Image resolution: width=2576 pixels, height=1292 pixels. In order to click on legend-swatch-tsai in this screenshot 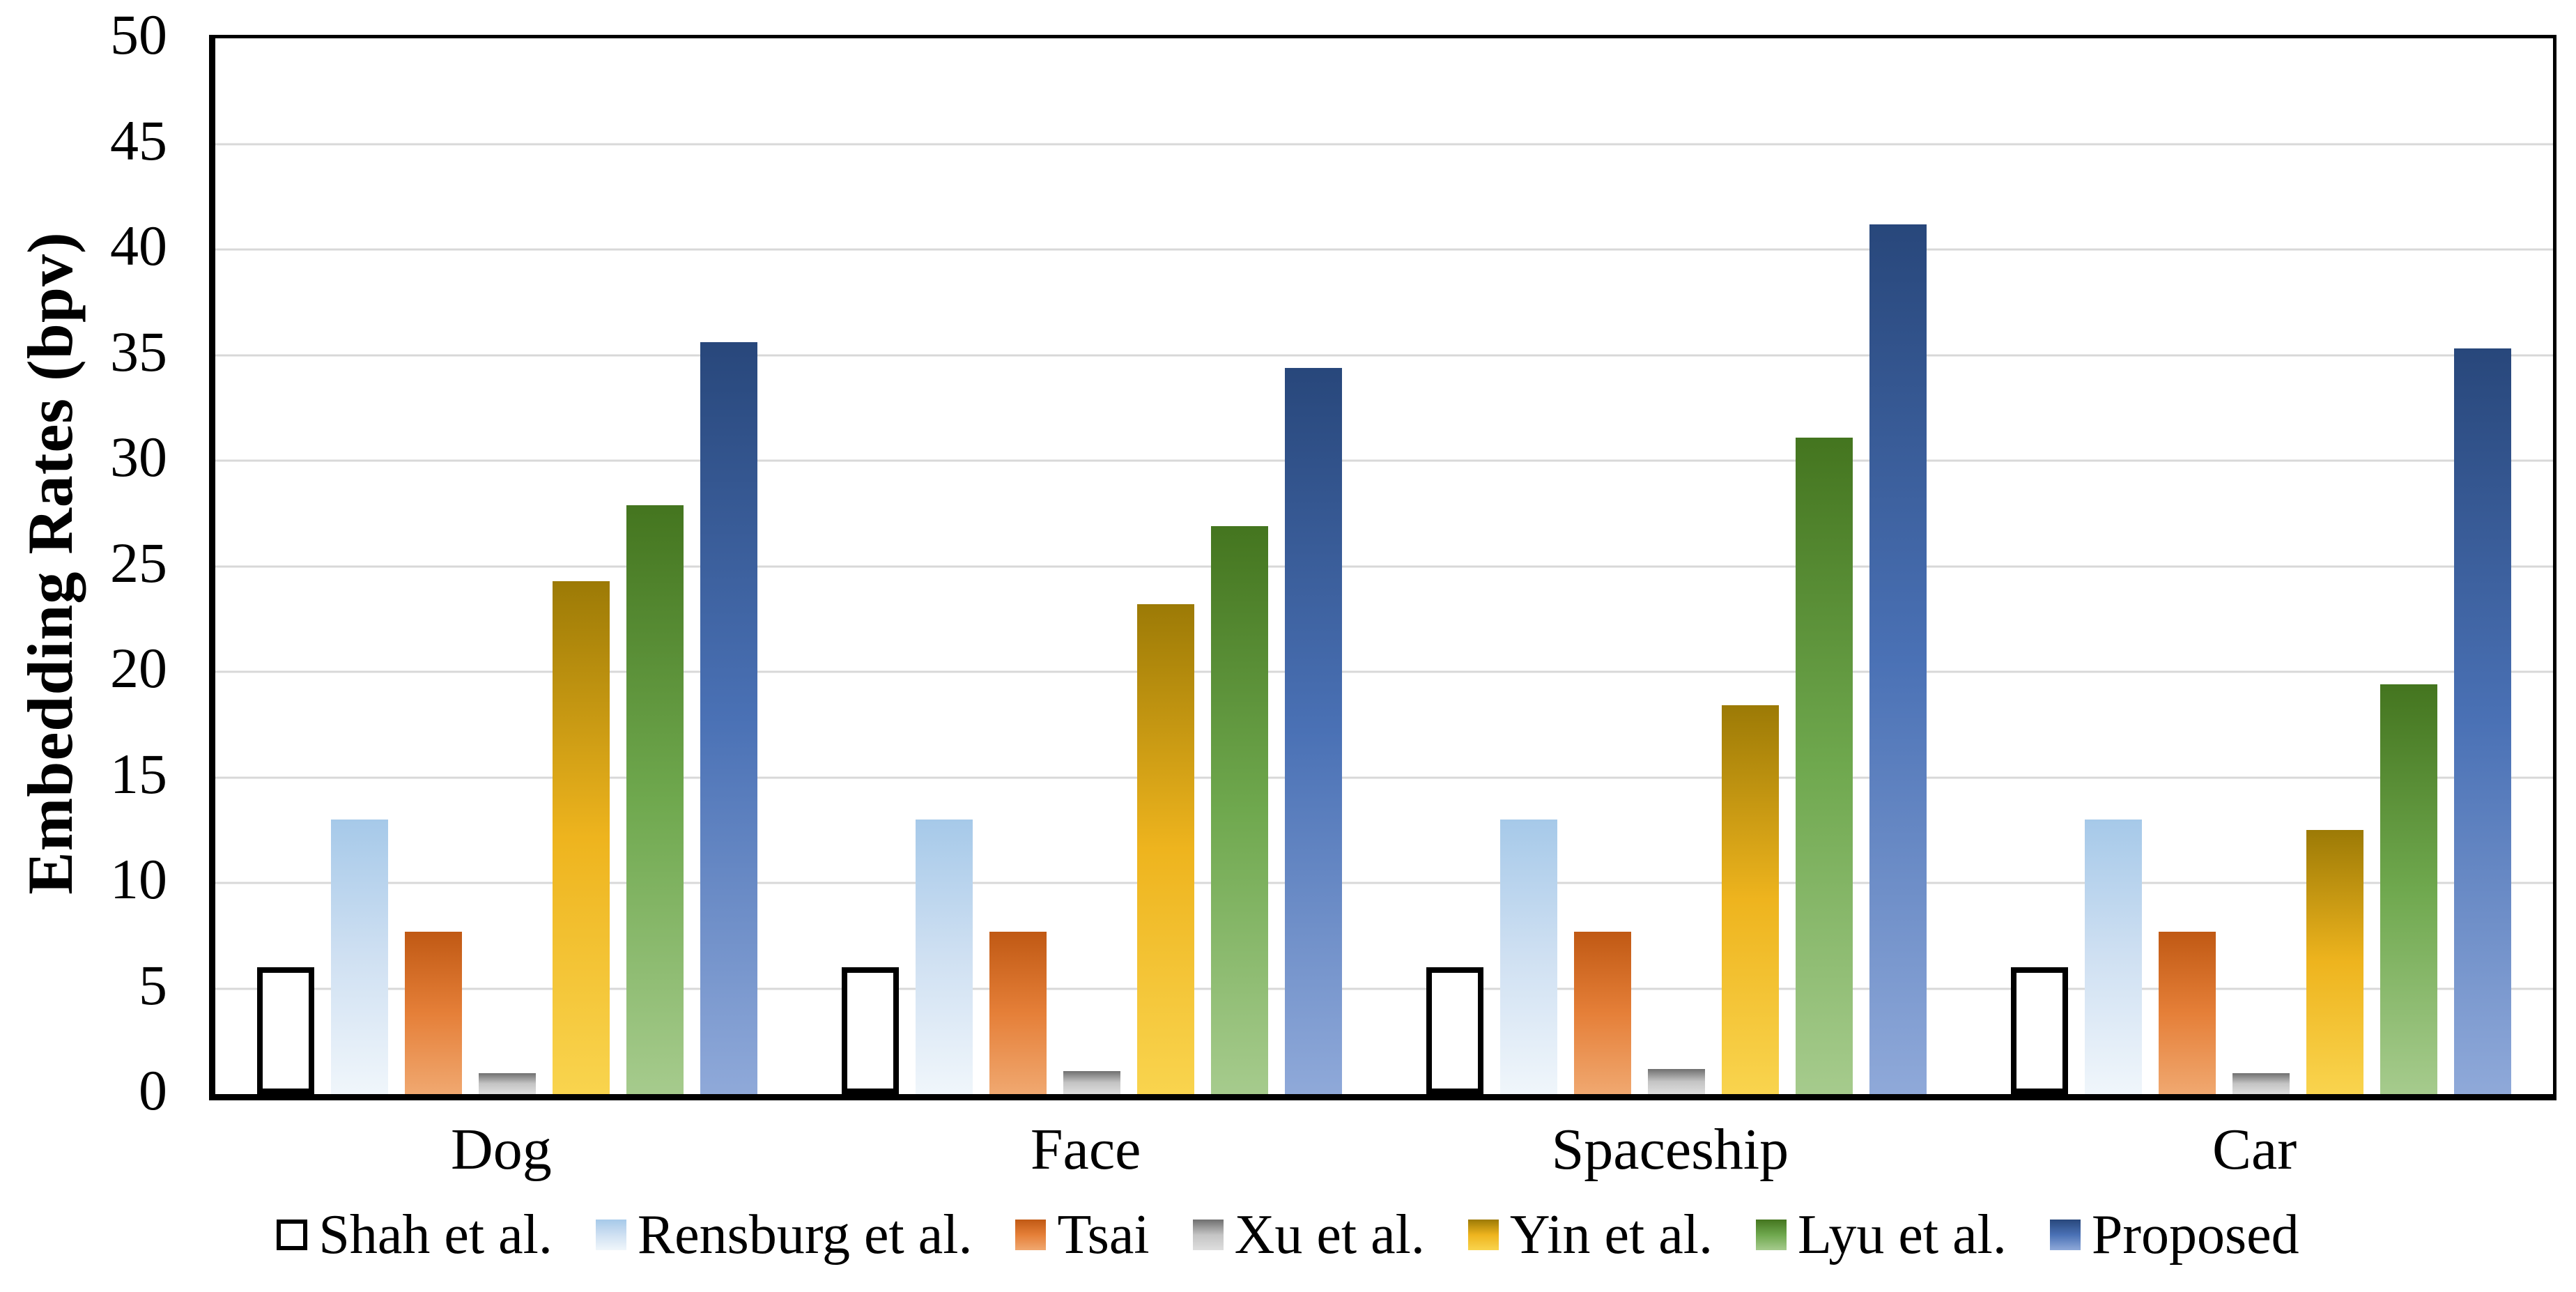, I will do `click(1031, 1235)`.